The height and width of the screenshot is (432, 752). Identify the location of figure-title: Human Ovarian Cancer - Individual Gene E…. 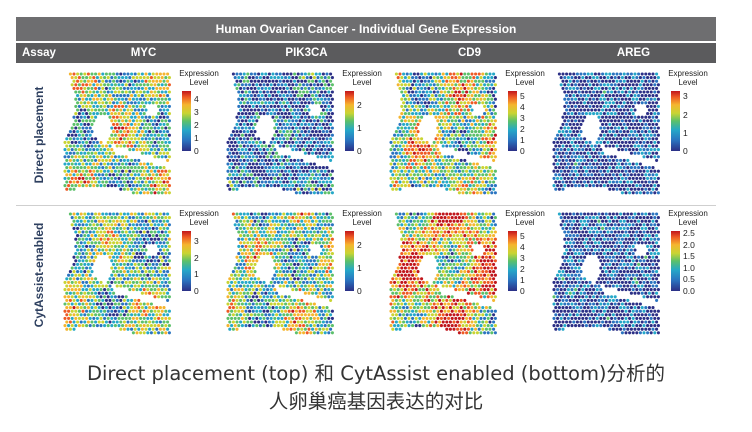
(366, 29).